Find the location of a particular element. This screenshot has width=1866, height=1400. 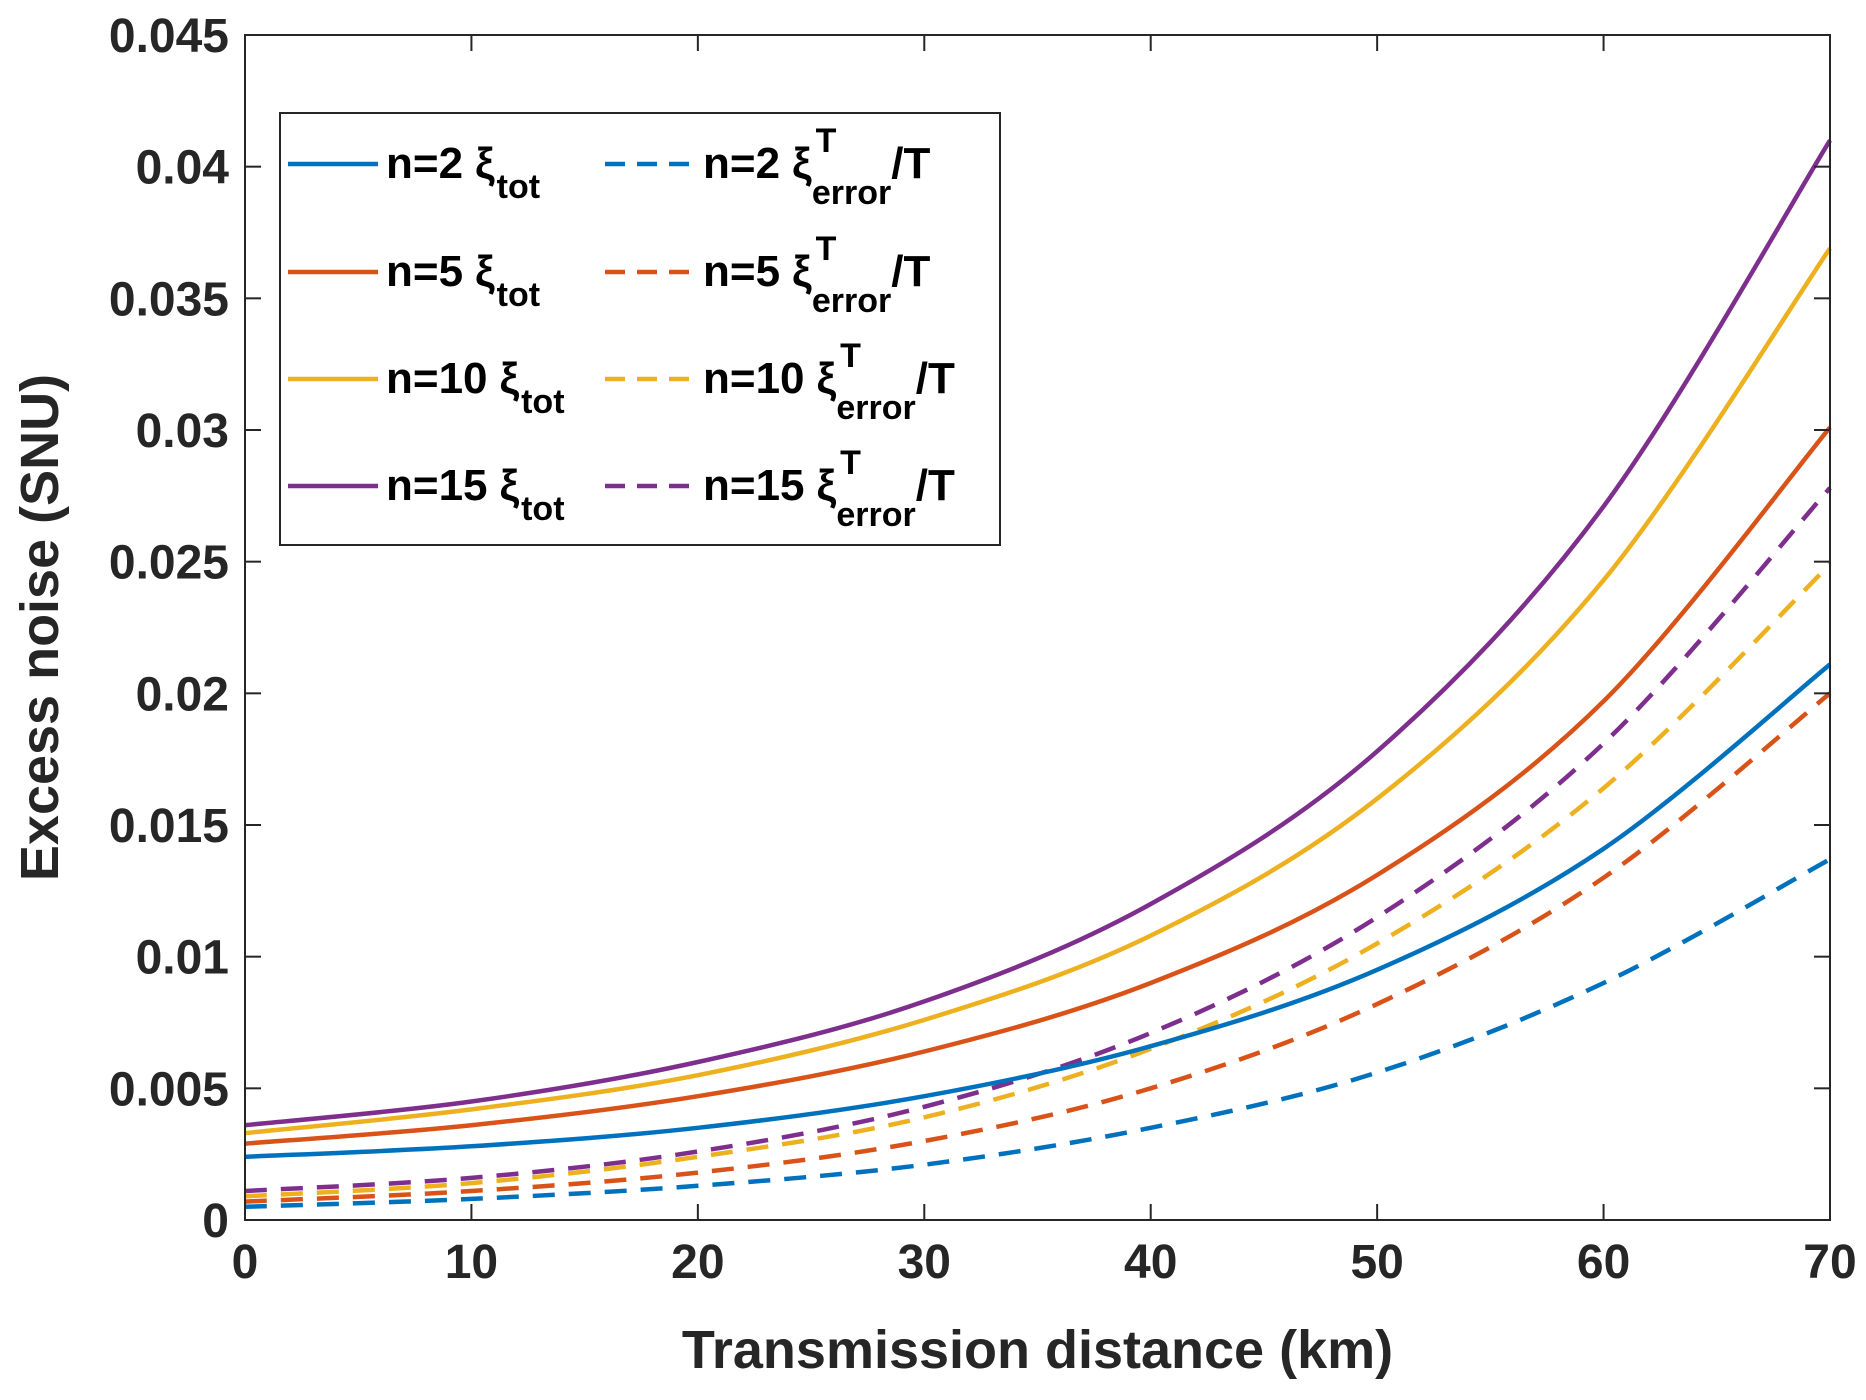

x-axis-label: Transmission distance (km) is located at coordinates (1037, 1350).